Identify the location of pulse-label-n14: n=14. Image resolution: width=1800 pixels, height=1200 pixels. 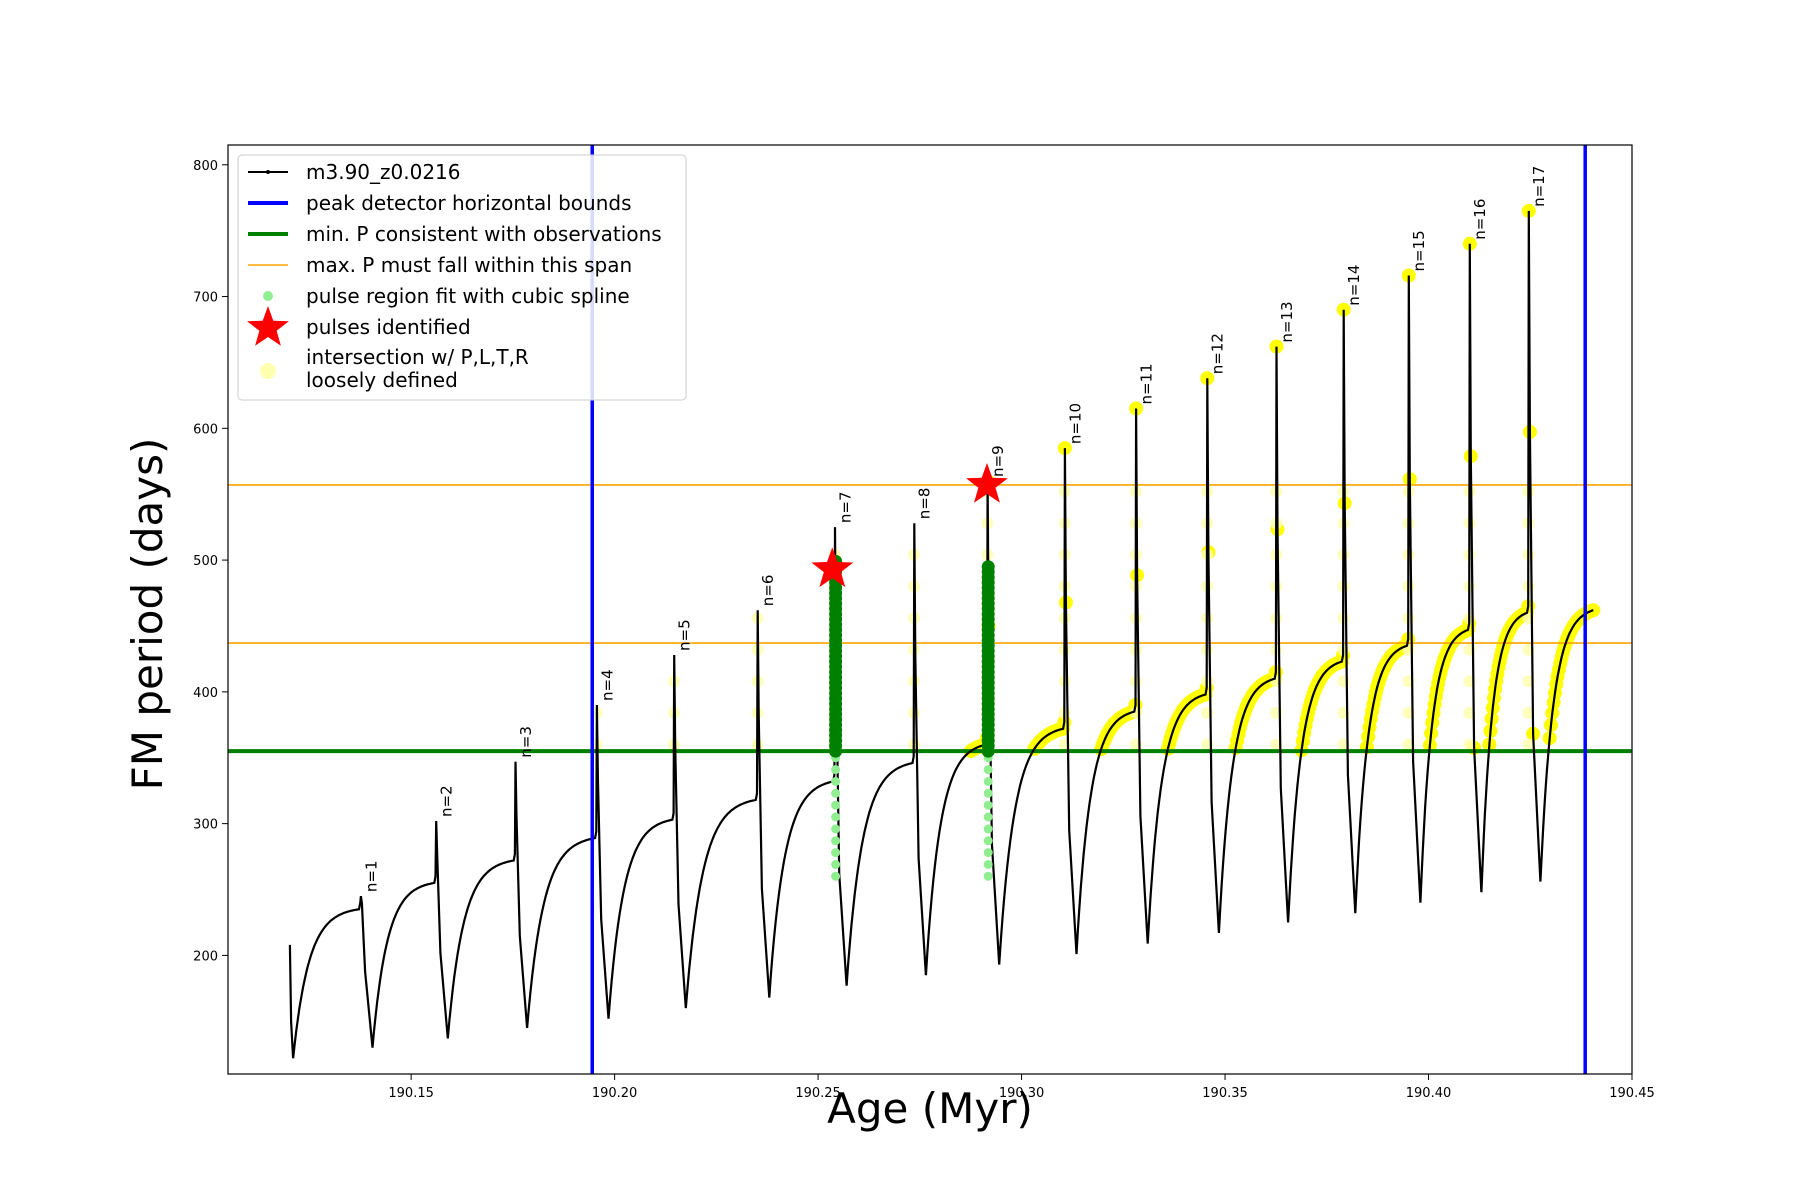
(1354, 285).